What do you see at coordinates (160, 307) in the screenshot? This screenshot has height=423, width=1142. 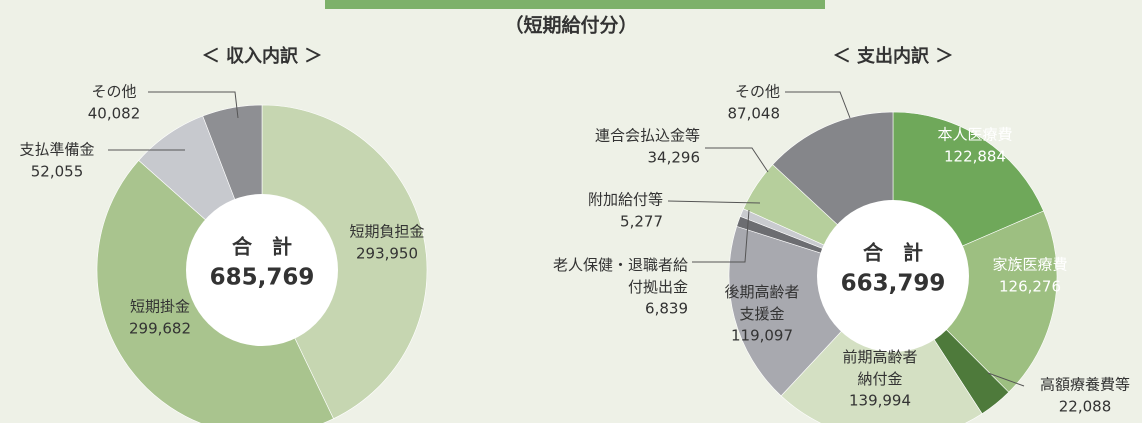 I see `slice-label: 短期掛金` at bounding box center [160, 307].